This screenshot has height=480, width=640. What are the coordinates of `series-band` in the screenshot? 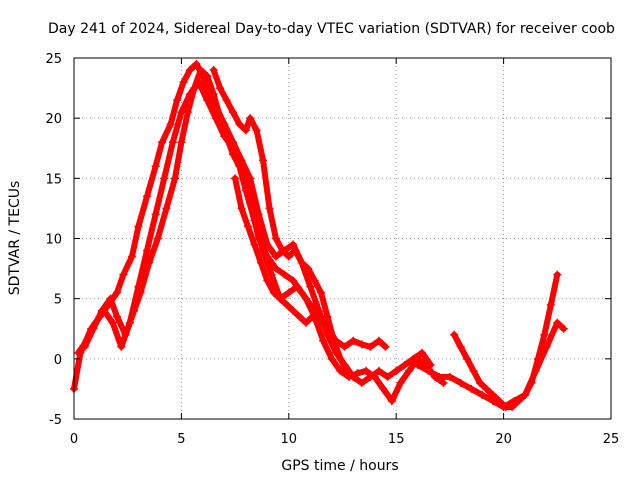 It's located at (283, 223).